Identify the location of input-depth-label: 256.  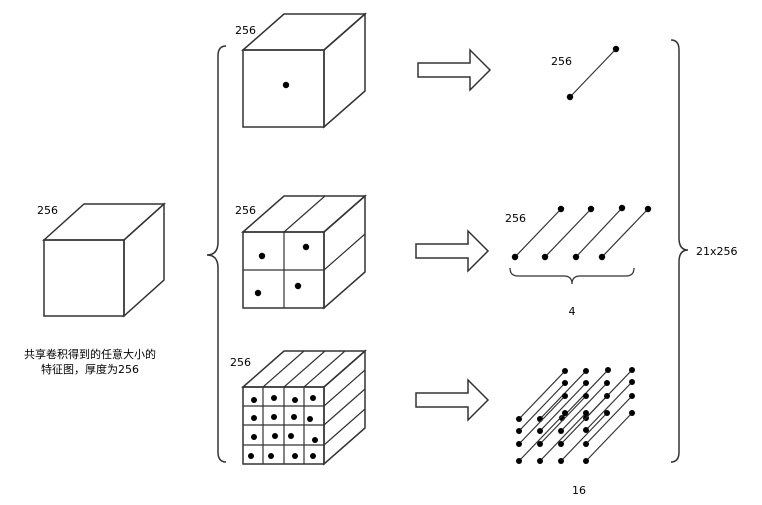
(47, 210).